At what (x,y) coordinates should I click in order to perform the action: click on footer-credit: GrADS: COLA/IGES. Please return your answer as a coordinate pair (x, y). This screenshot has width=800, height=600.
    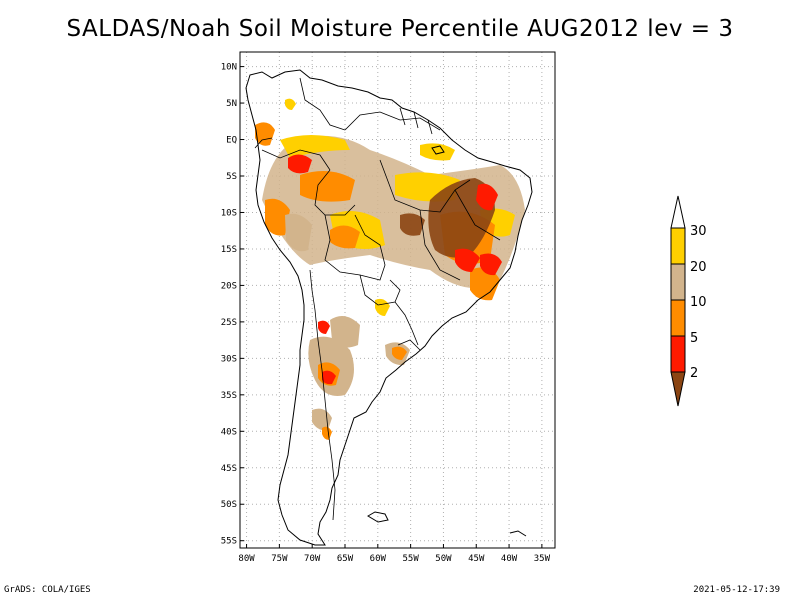
    Looking at the image, I should click on (47, 590).